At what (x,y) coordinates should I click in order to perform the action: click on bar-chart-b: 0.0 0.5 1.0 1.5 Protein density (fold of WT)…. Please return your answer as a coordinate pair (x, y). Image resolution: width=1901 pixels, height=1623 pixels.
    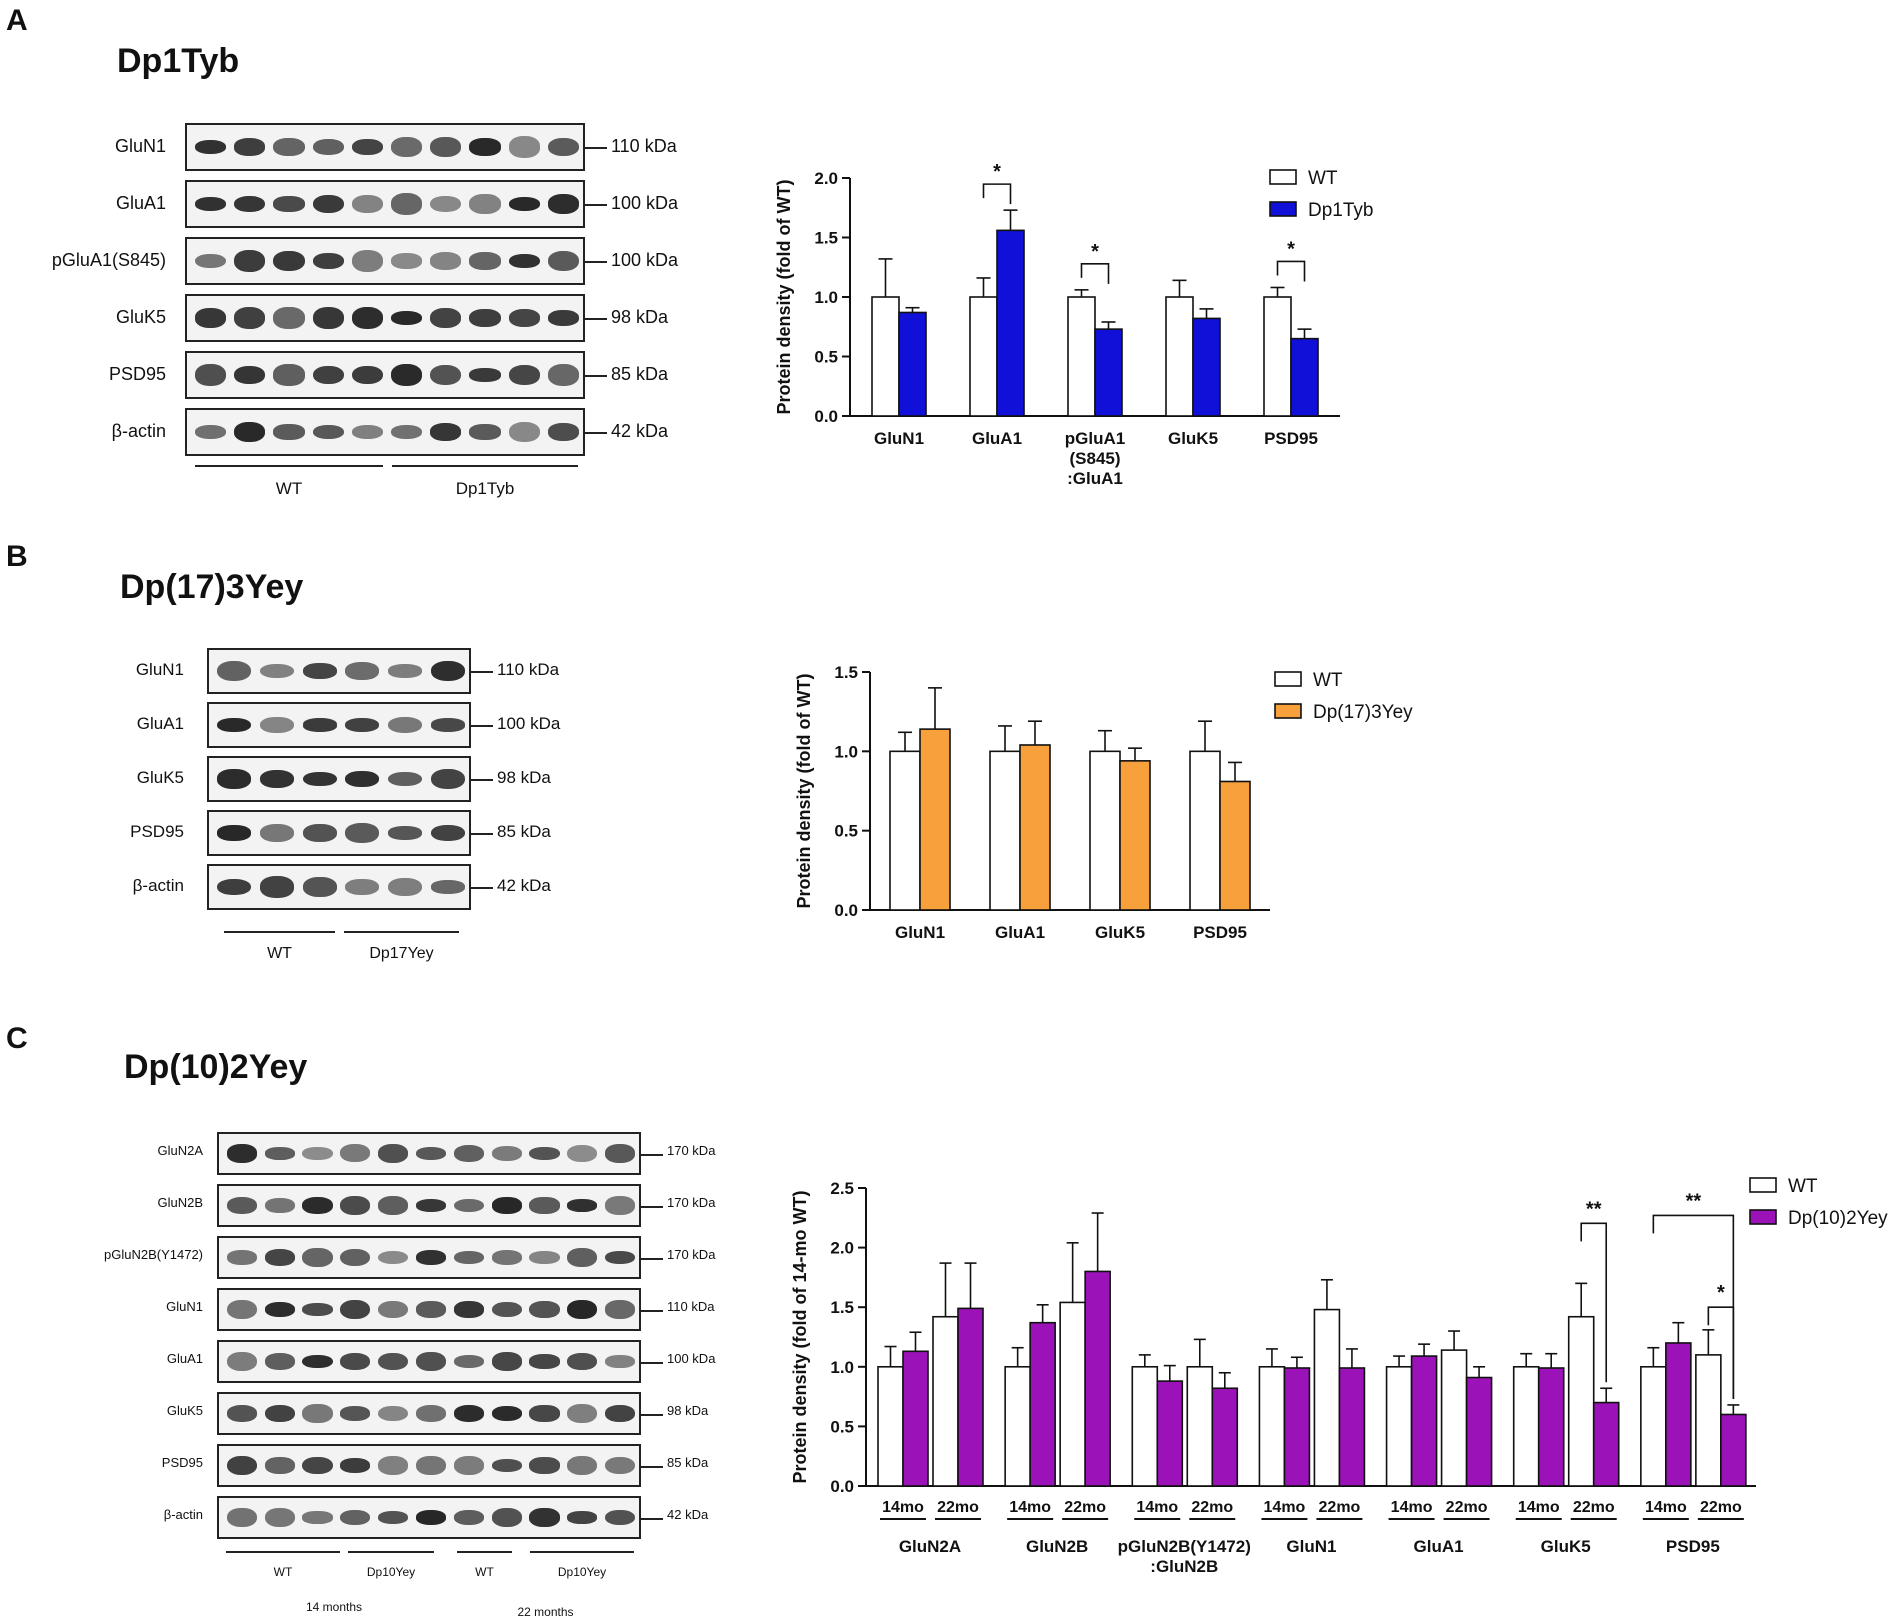
    Looking at the image, I should click on (1103, 802).